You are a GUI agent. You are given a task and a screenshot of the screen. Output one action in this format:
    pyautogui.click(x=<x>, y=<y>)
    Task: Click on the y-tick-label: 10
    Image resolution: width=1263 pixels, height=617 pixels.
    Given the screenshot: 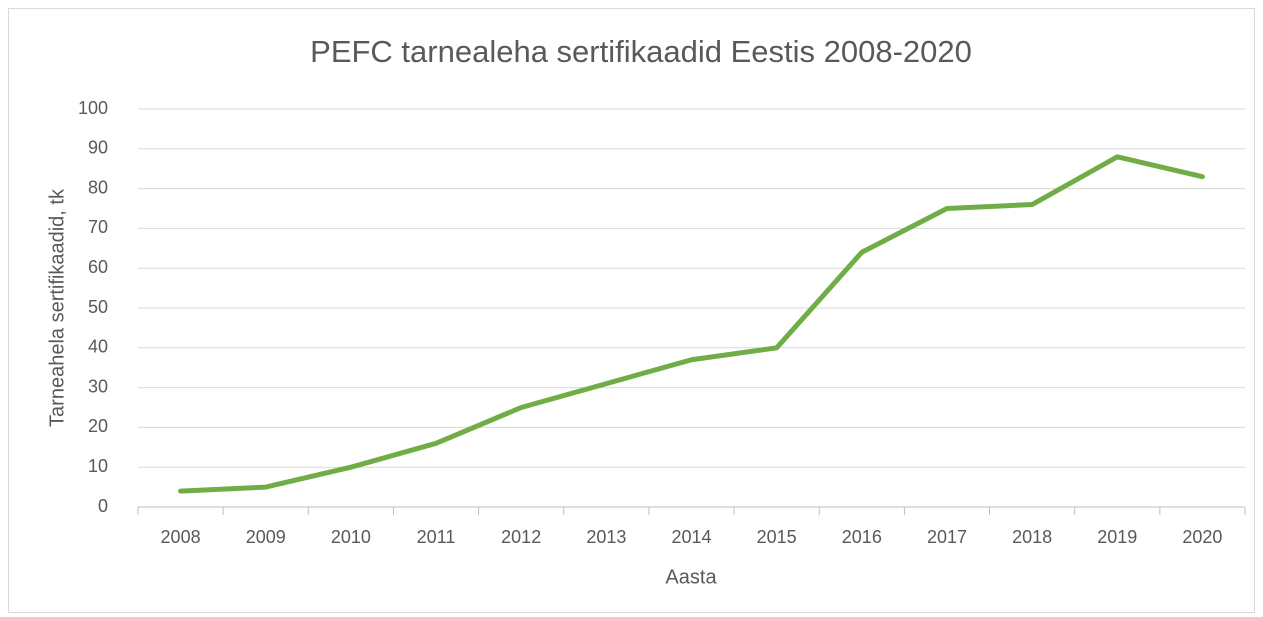 What is the action you would take?
    pyautogui.click(x=98, y=466)
    